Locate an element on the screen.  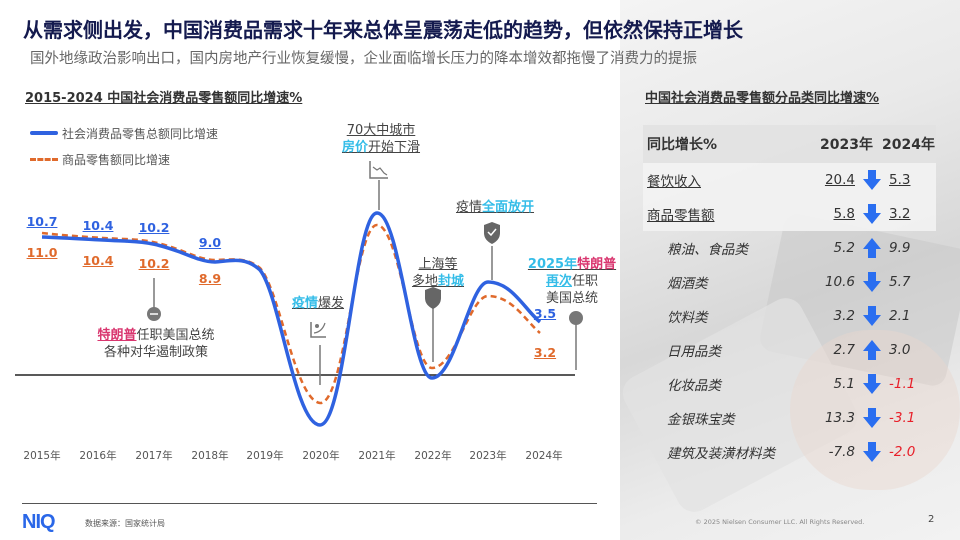
table-row: 化妆品类 5.1 -1.1 is located at coordinates (789, 384).